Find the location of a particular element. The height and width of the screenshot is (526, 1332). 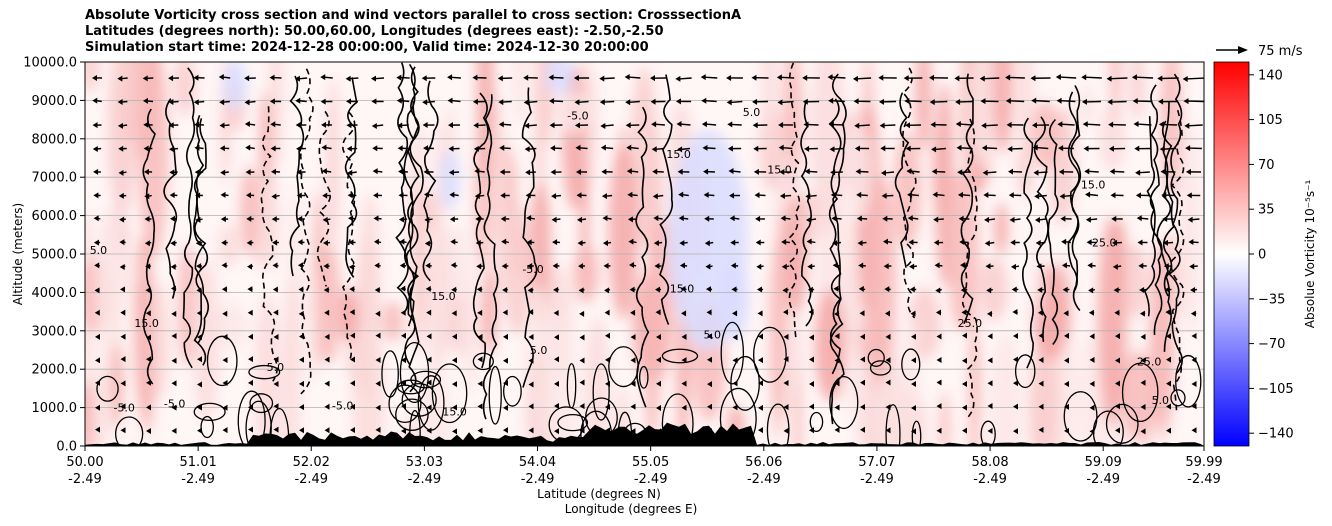

contour-label: 25.0 is located at coordinates (1149, 361).